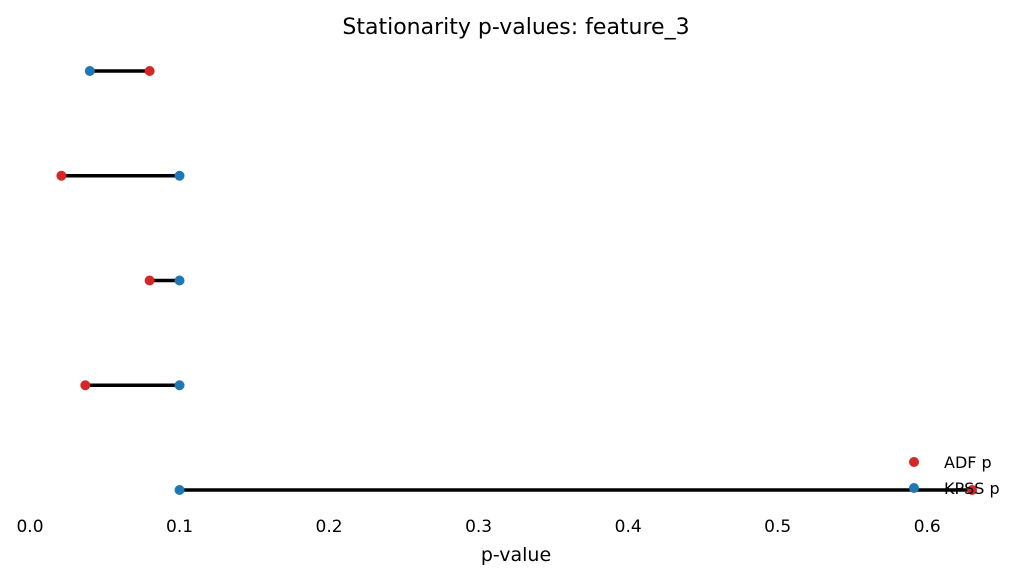 This screenshot has height=581, width=1032. I want to click on legend-marker-adf, so click(914, 462).